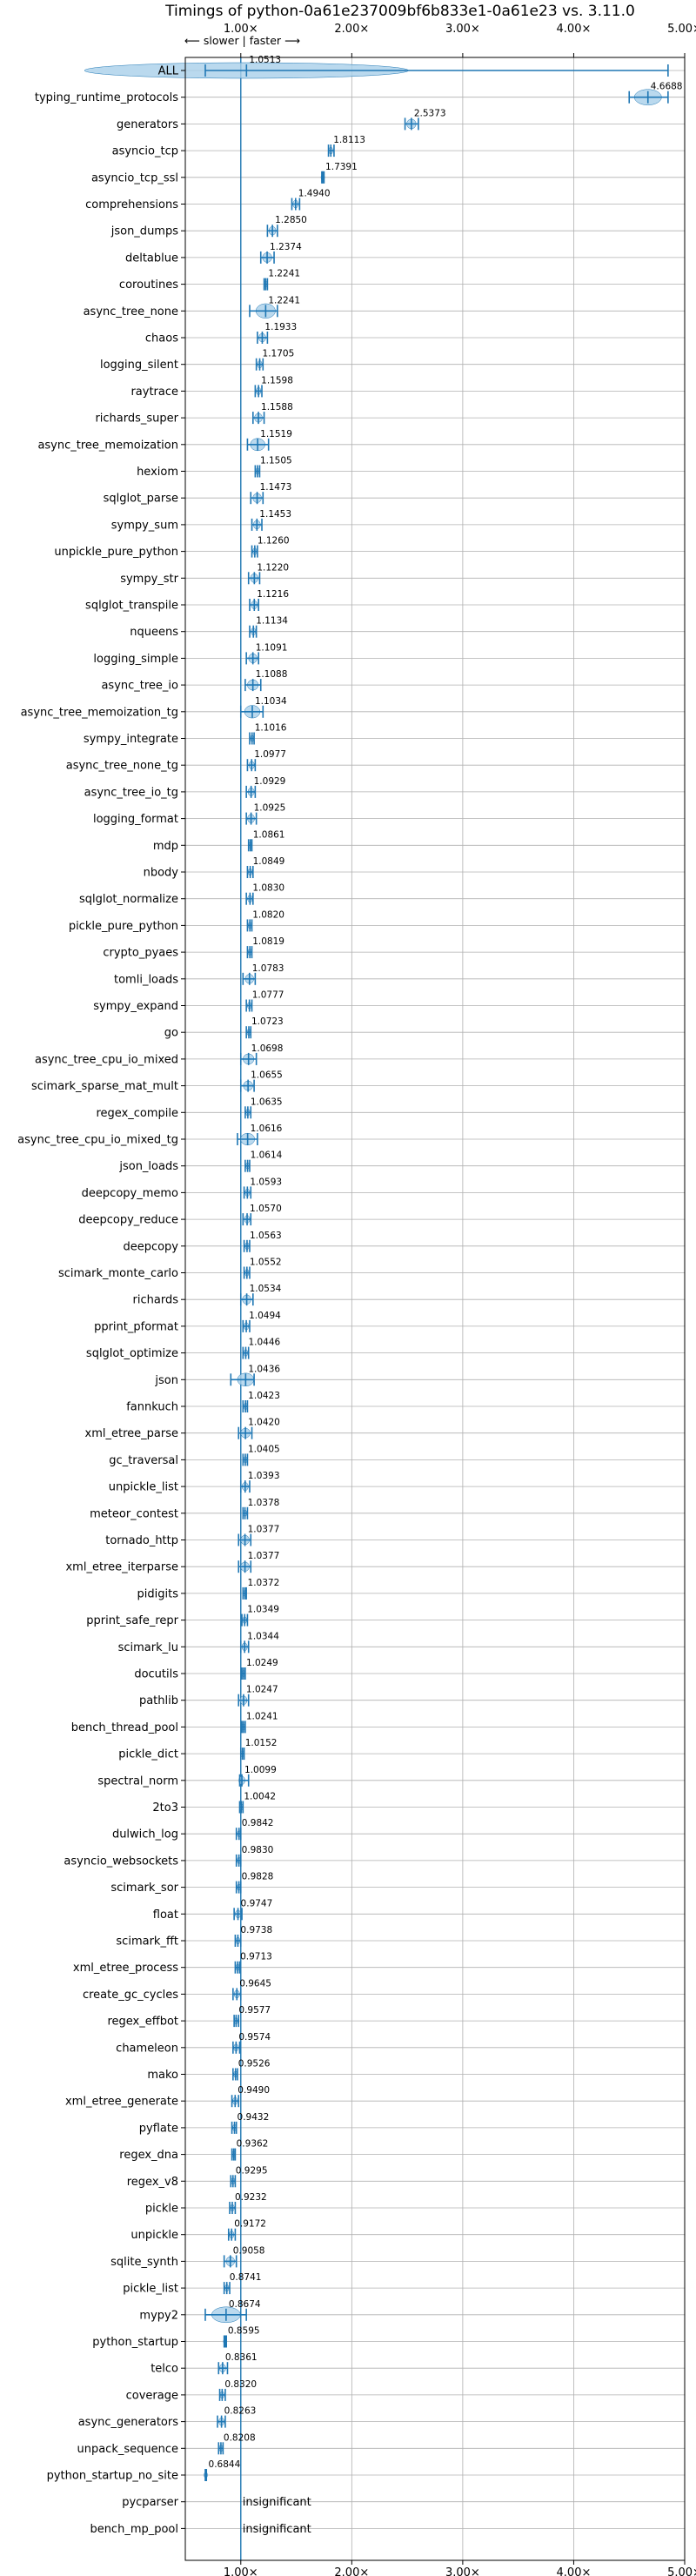 This screenshot has width=696, height=2576. What do you see at coordinates (107, 445) in the screenshot?
I see `category-label: async_tree_memoization` at bounding box center [107, 445].